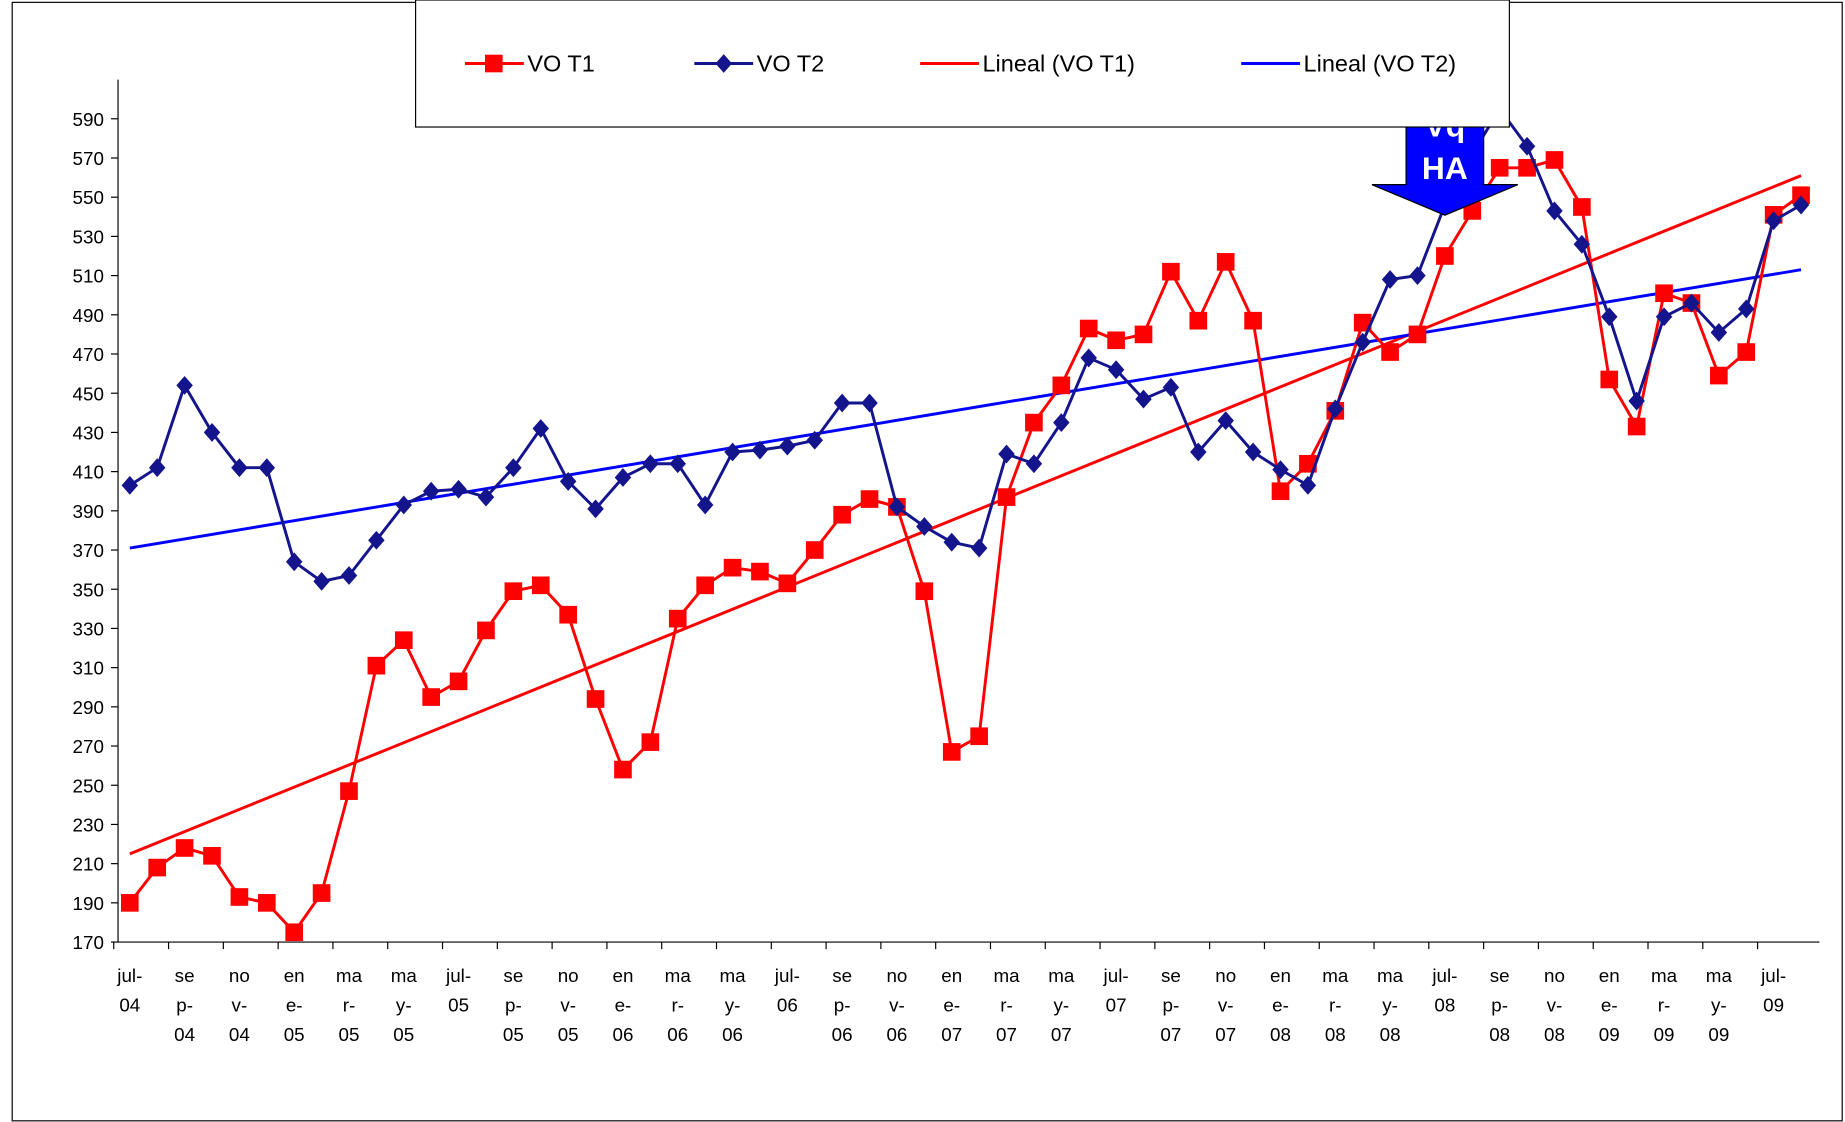 The height and width of the screenshot is (1122, 1845). Describe the element at coordinates (561, 64) in the screenshot. I see `legend-label: VO T1` at that location.